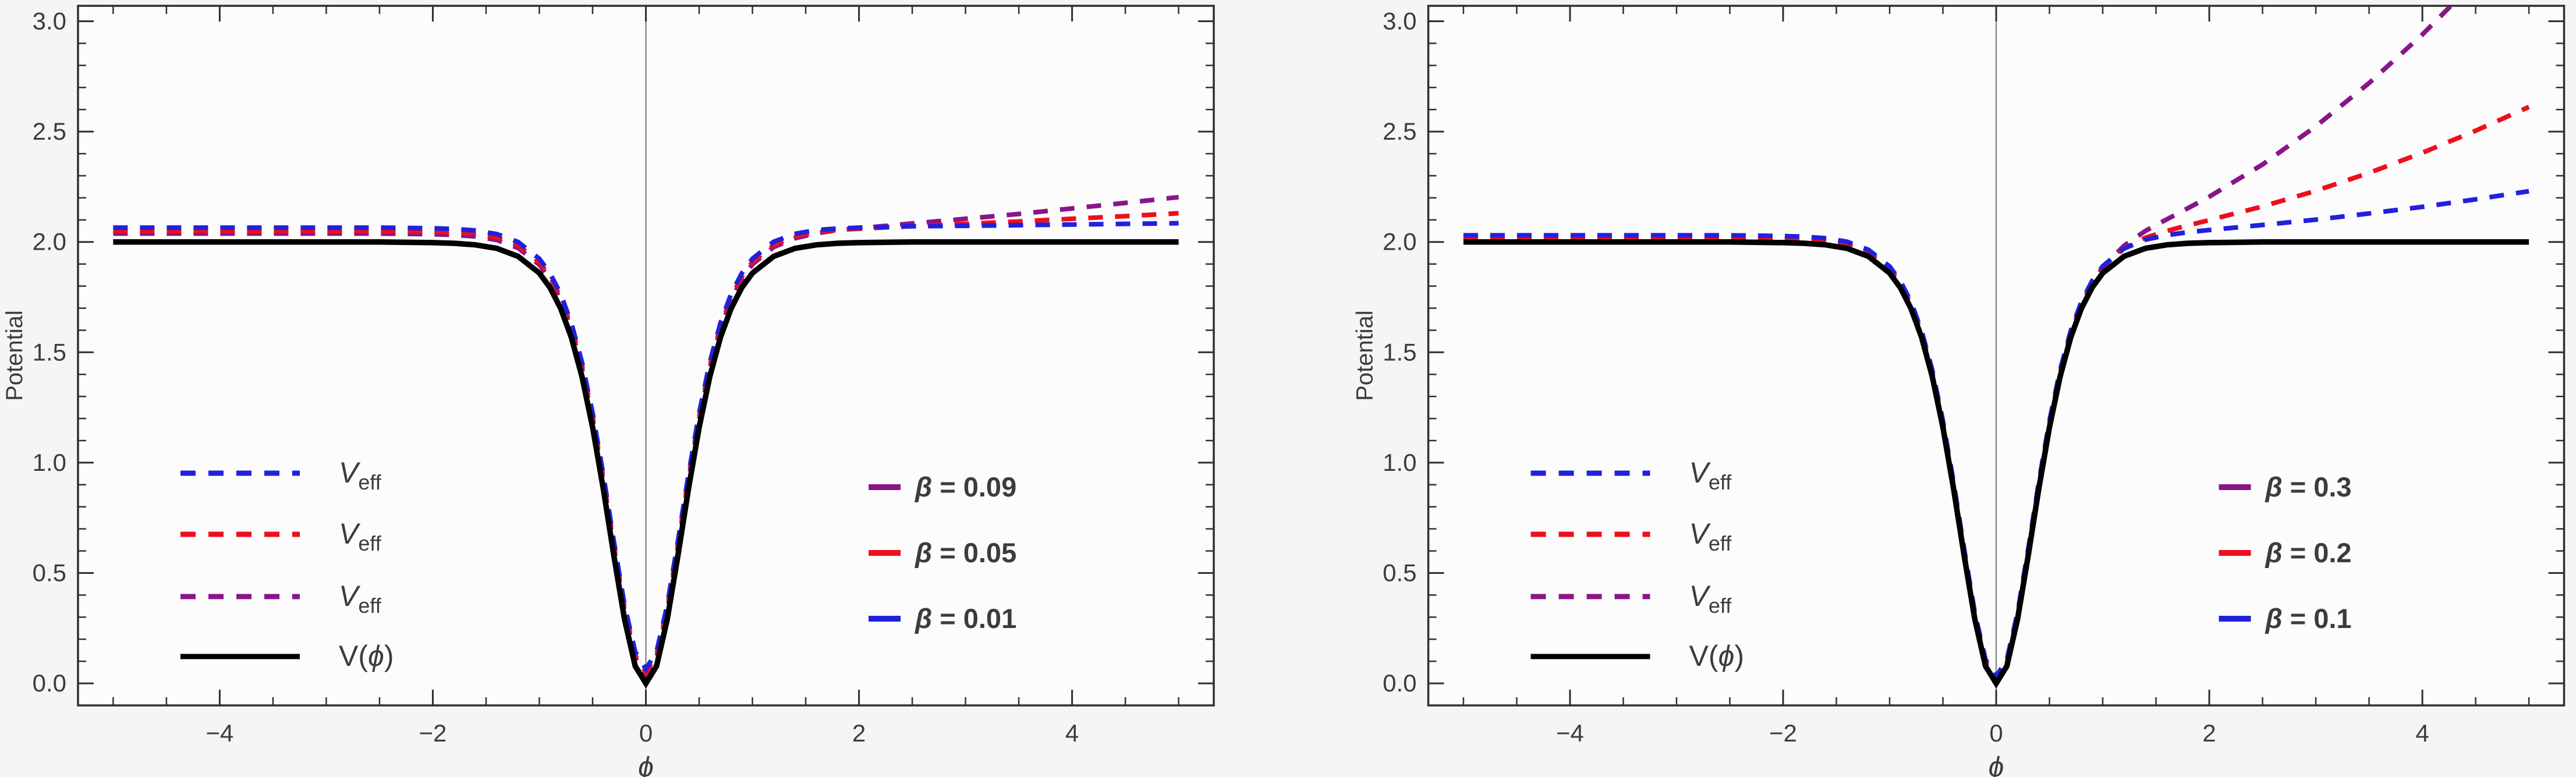 Image resolution: width=2576 pixels, height=777 pixels. Describe the element at coordinates (1637, 564) in the screenshot. I see `series-legend-right: Veff Veff Veff V(ϕ)` at that location.